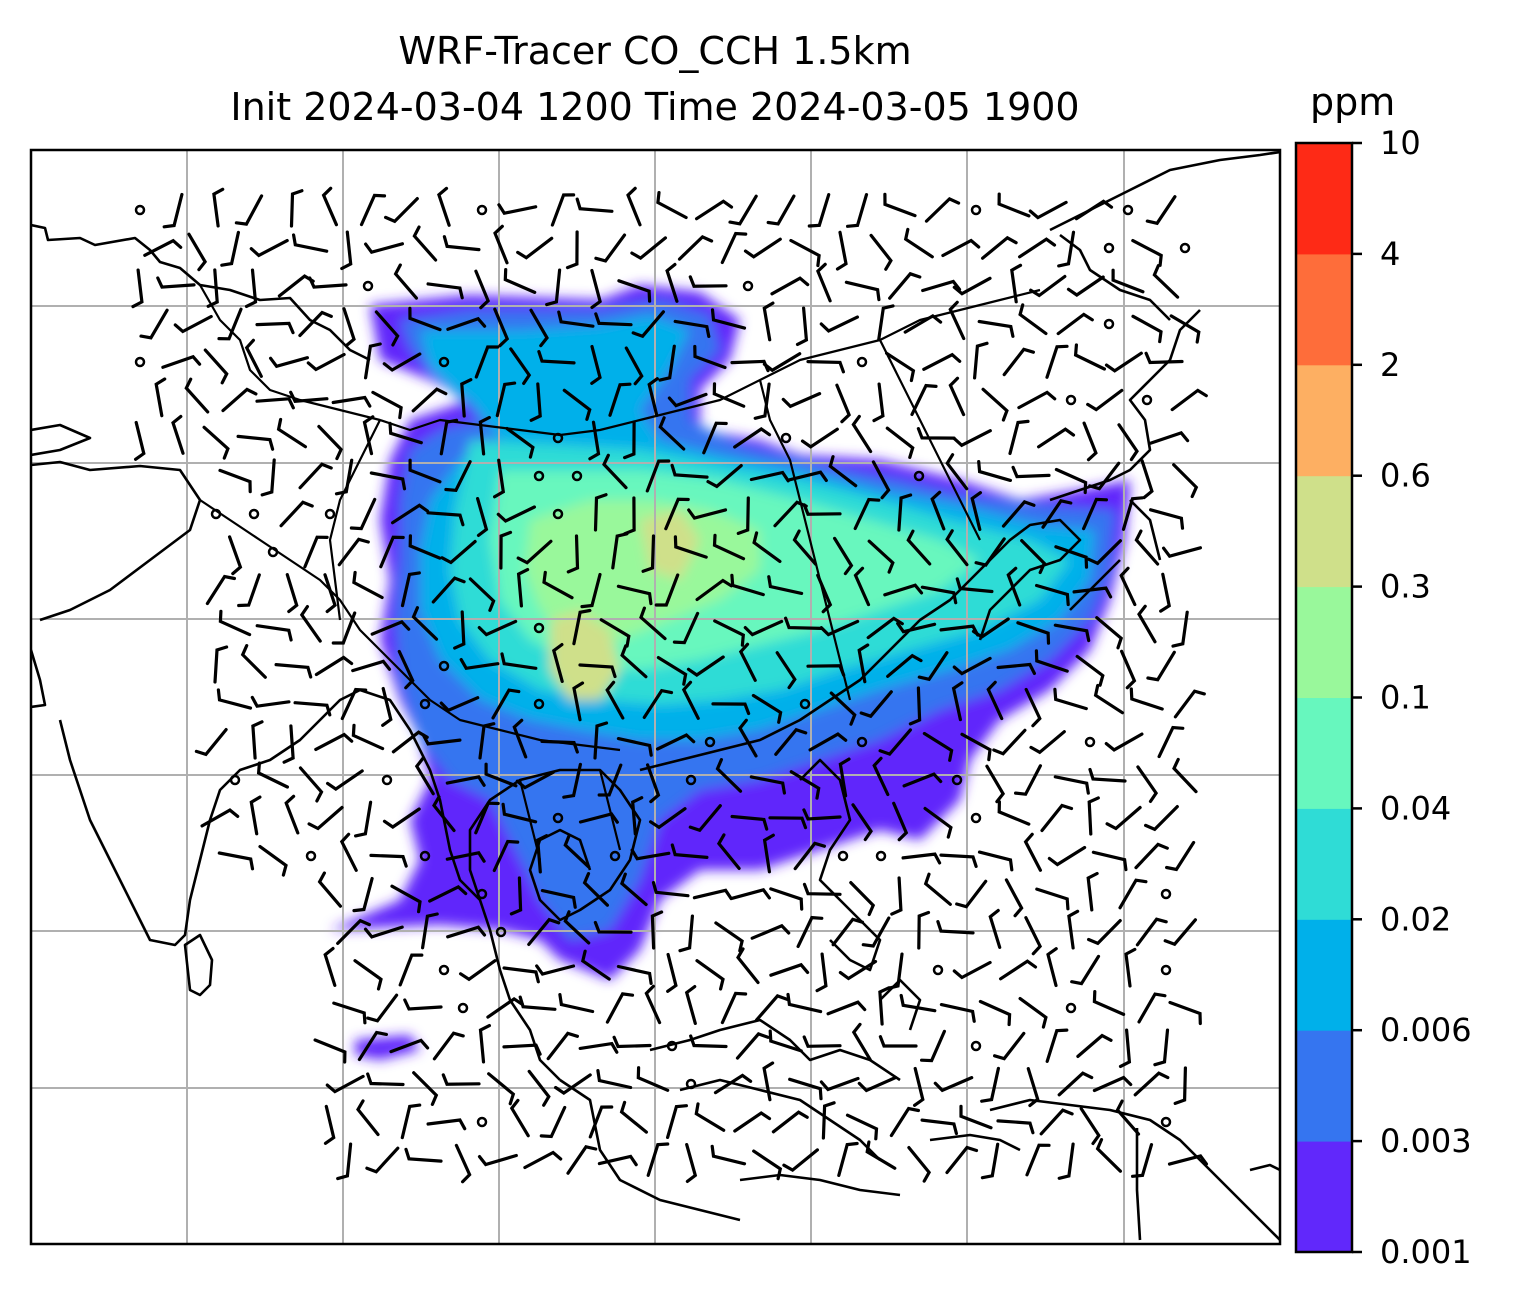 The height and width of the screenshot is (1306, 1528). Describe the element at coordinates (930, 440) in the screenshot. I see `border` at that location.